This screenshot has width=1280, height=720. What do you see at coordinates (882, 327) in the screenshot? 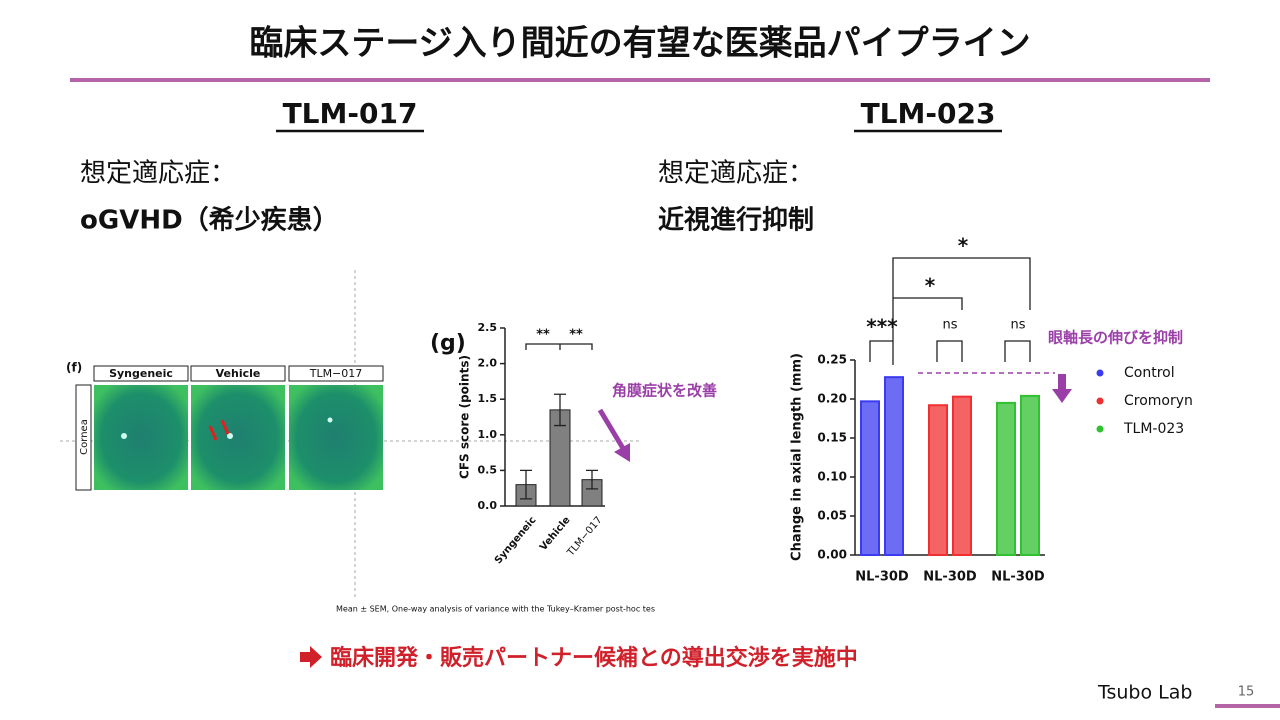
I see `significance: ***` at bounding box center [882, 327].